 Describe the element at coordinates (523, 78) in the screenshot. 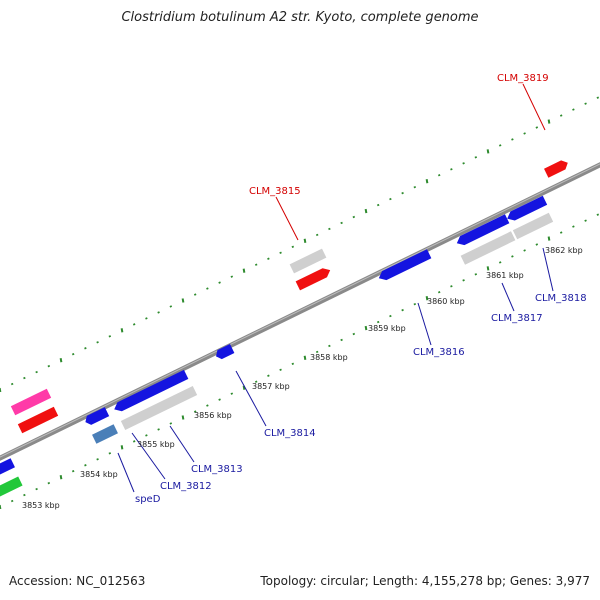

I see `label-CLM_3819: CLM_3819` at that location.